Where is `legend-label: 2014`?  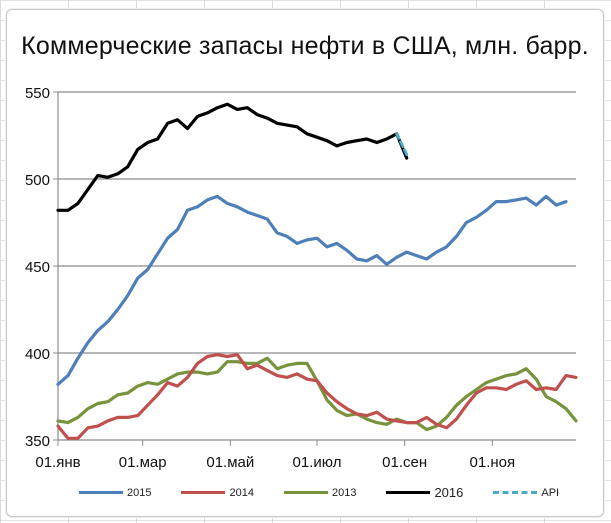
legend-label: 2014 is located at coordinates (241, 492).